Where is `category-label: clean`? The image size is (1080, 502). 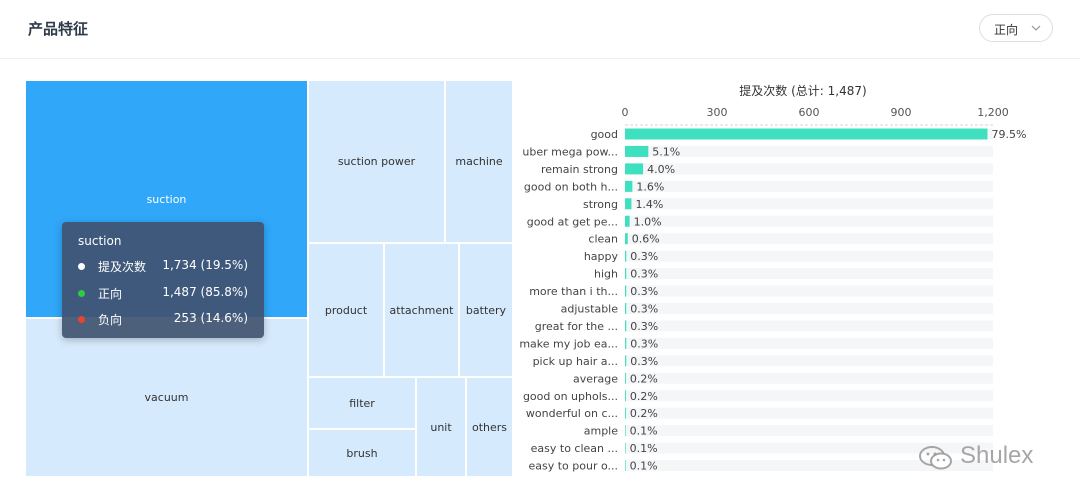
category-label: clean is located at coordinates (603, 239).